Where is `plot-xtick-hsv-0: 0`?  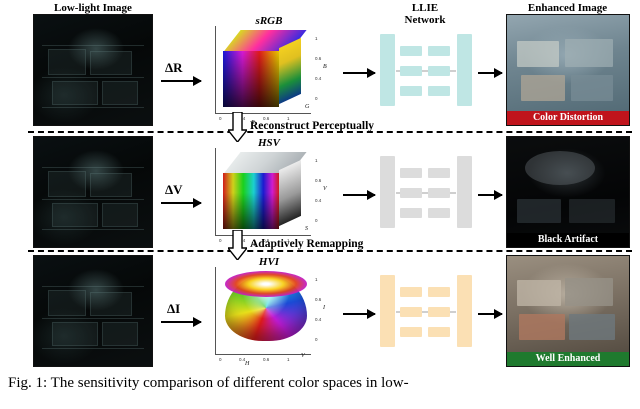 plot-xtick-hsv-0: 0 is located at coordinates (220, 240).